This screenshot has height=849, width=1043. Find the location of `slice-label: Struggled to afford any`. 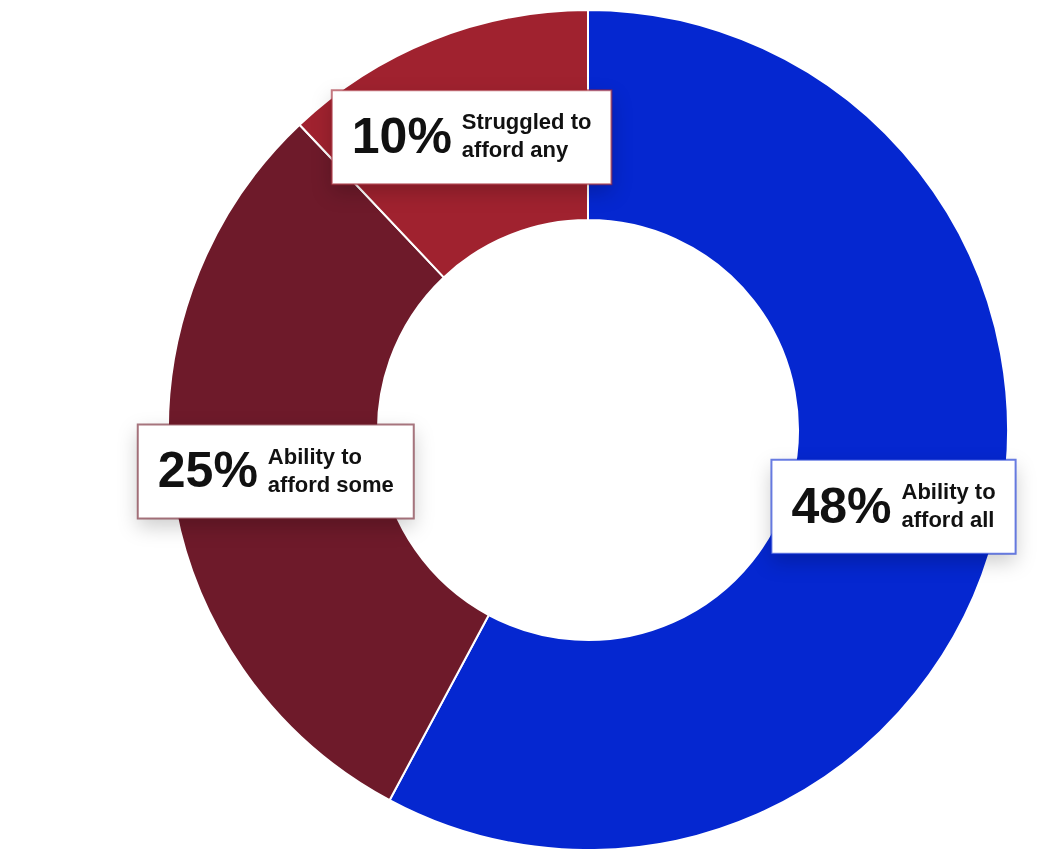

slice-label: Struggled to afford any is located at coordinates (526, 136).